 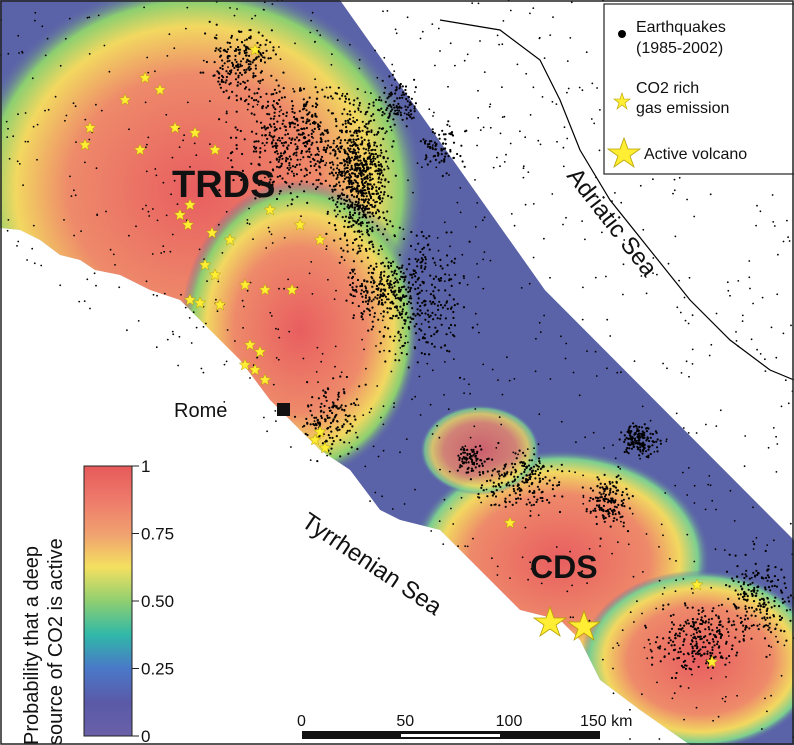 I want to click on colorbar-gradient, so click(x=108, y=601).